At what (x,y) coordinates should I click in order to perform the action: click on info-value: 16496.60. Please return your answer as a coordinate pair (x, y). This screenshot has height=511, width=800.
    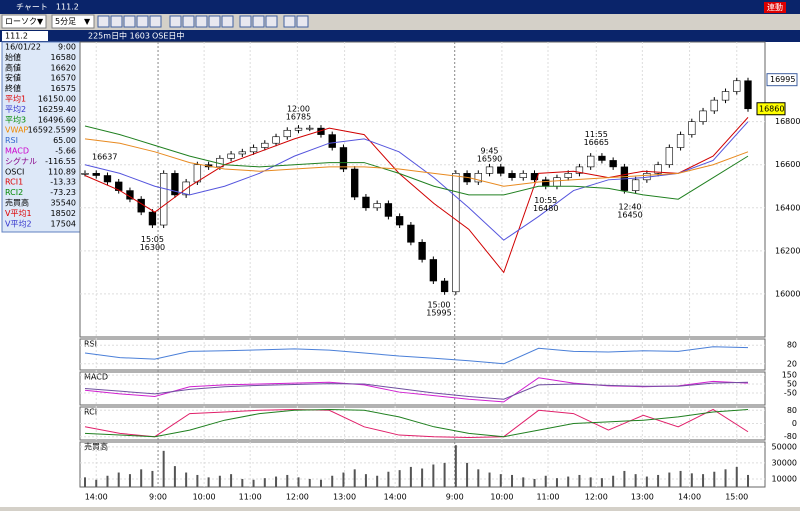
    Looking at the image, I should click on (57, 119).